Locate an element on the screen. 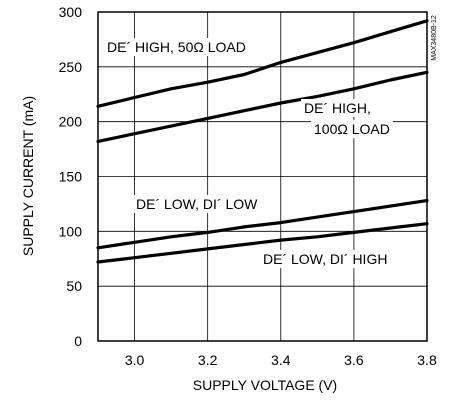 The image size is (451, 400). y-axis-title: SUPPLY CURRENT (mA) is located at coordinates (28, 176).